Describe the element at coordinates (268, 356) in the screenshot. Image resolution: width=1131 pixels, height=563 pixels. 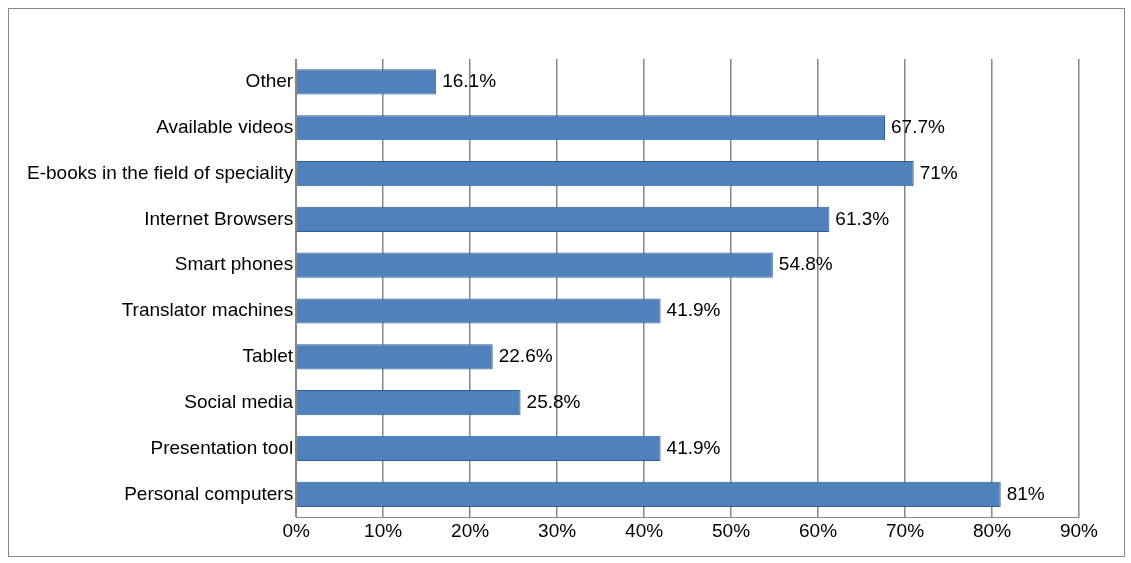
I see `y-tick-label: Tablet` at that location.